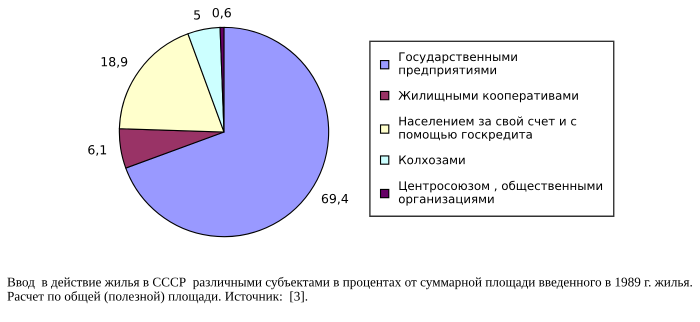 This screenshot has width=700, height=322. I want to click on data-label: 6,1, so click(97, 150).